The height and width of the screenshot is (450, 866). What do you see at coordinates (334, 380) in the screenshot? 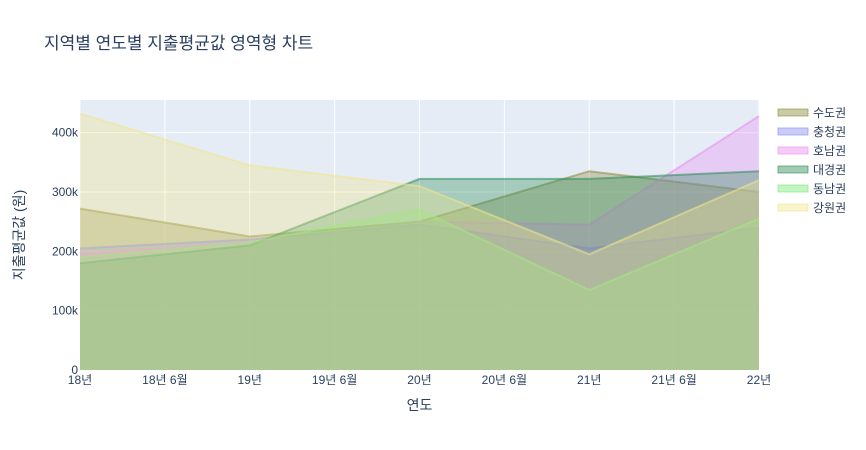
I see `x-tick-label: 19년 6월` at bounding box center [334, 380].